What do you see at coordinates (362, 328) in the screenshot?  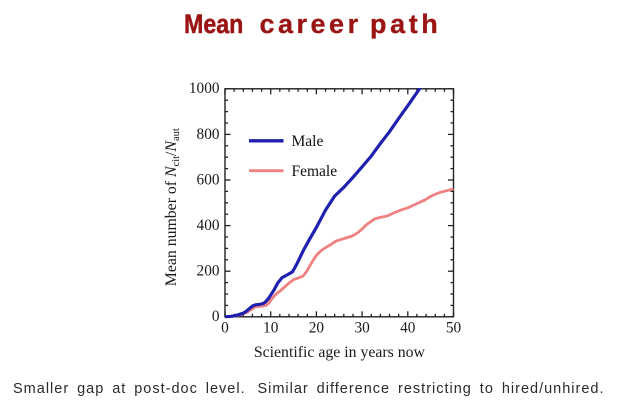 I see `svg-text: 30` at bounding box center [362, 328].